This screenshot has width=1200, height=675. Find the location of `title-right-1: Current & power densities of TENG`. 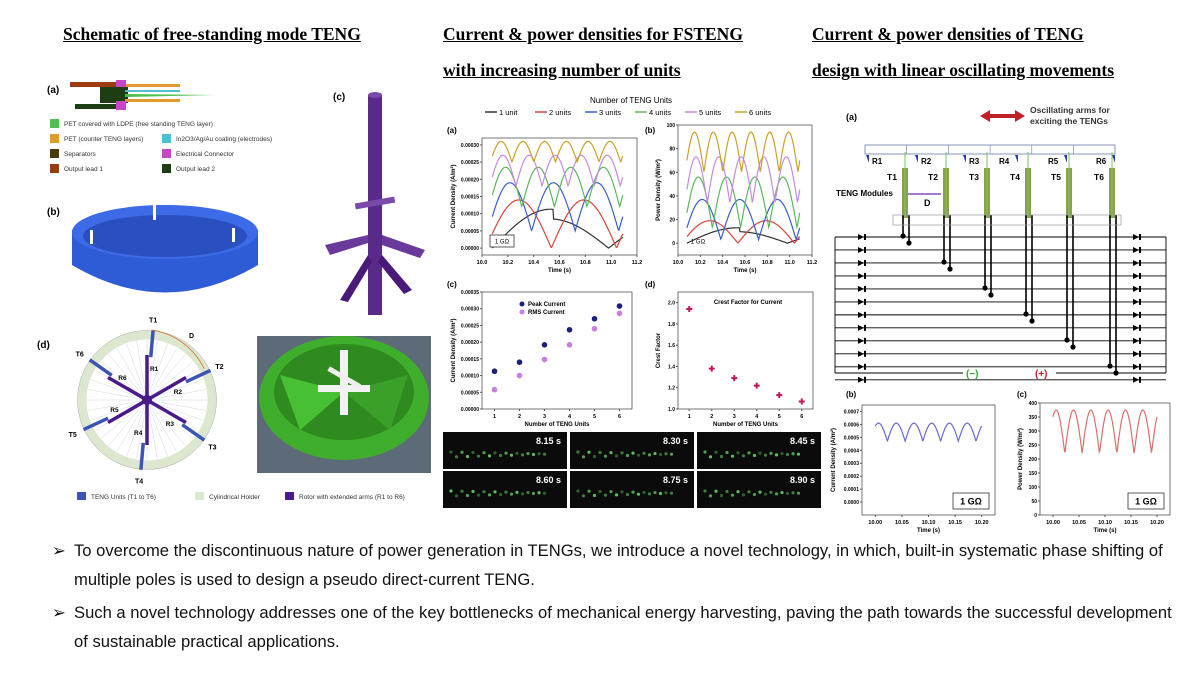

title-right-1: Current & power densities of TENG is located at coordinates (948, 34).